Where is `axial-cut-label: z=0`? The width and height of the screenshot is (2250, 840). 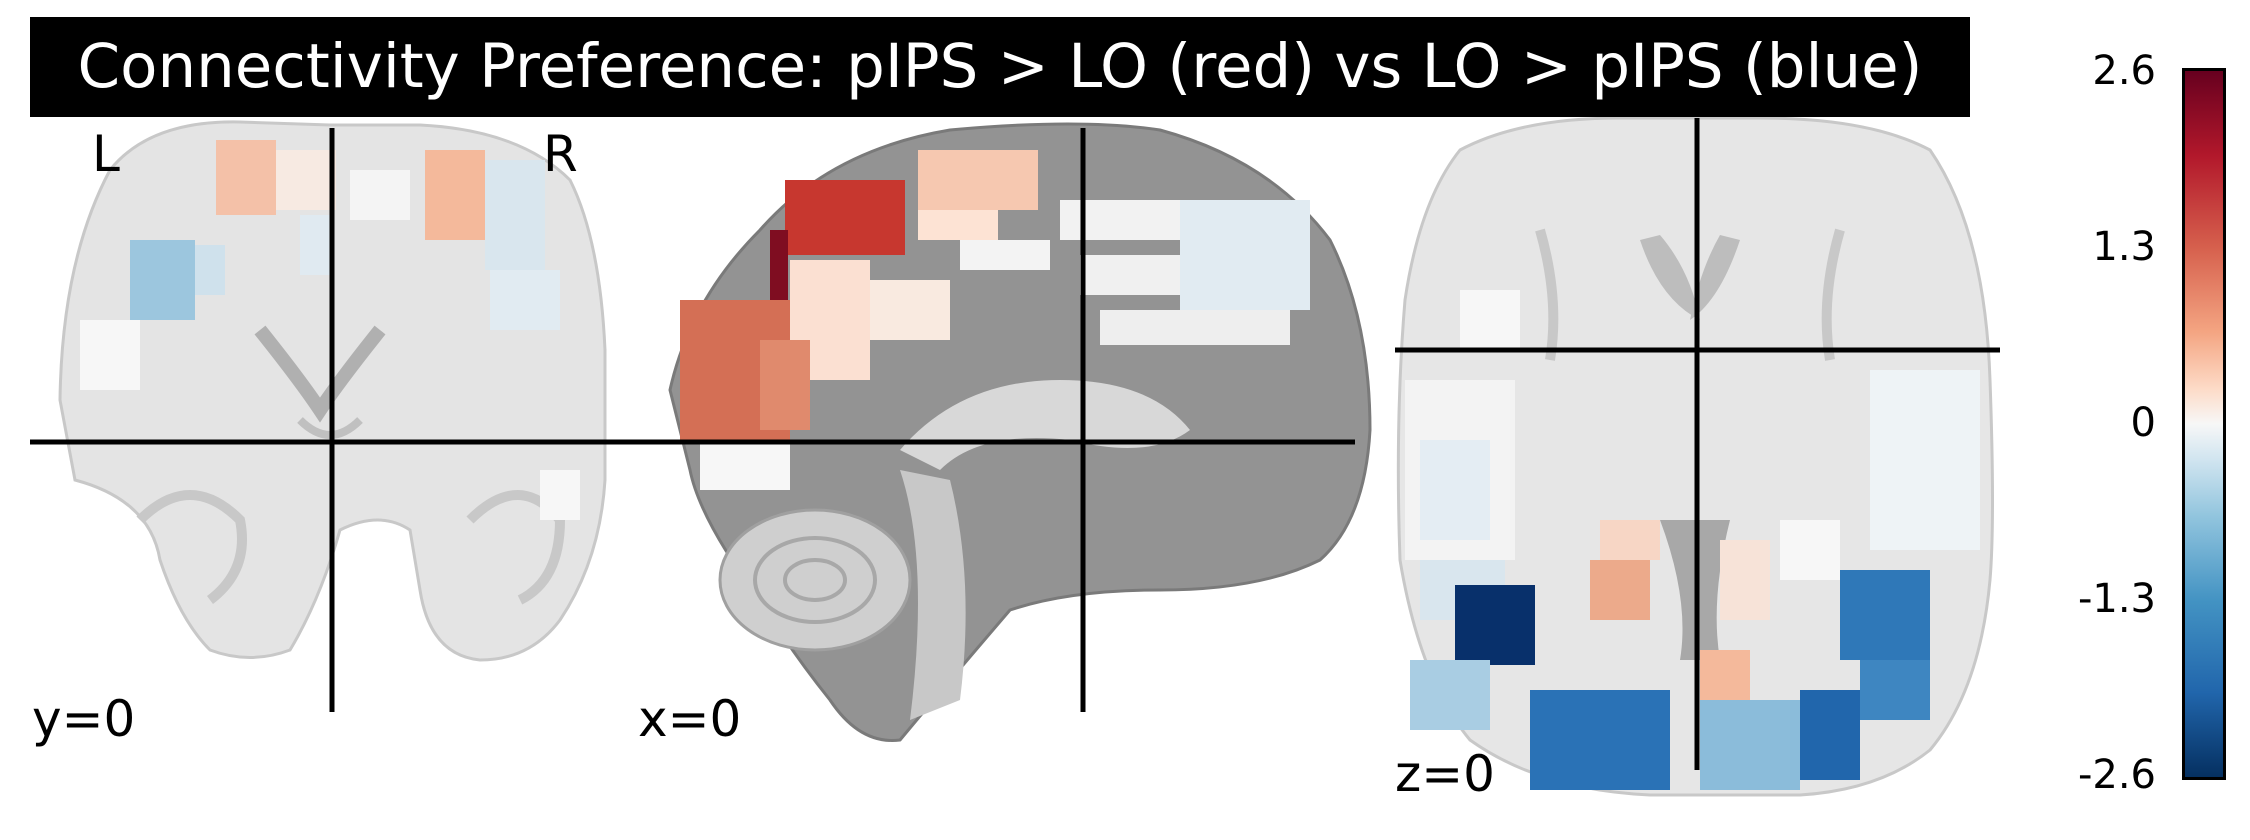
axial-cut-label: z=0 is located at coordinates (1445, 774).